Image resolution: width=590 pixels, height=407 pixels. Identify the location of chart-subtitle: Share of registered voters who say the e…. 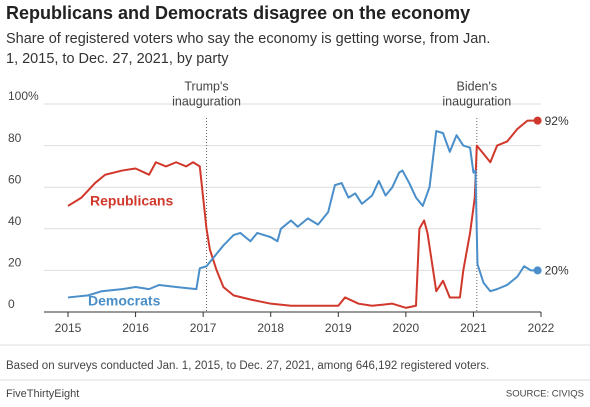
(248, 39).